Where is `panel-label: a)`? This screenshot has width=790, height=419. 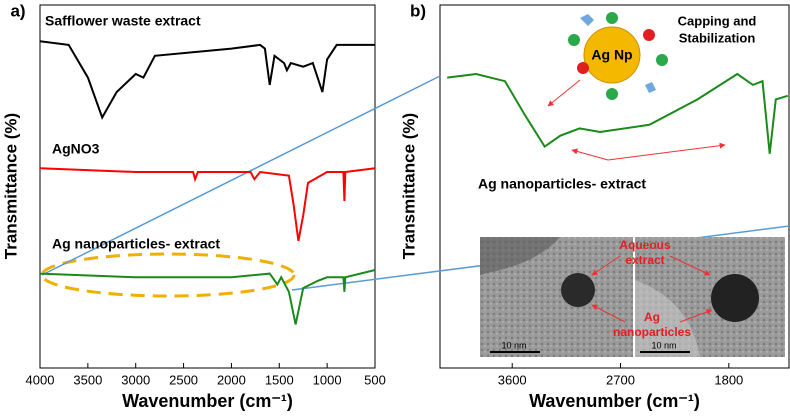
panel-label: a) is located at coordinates (17, 10).